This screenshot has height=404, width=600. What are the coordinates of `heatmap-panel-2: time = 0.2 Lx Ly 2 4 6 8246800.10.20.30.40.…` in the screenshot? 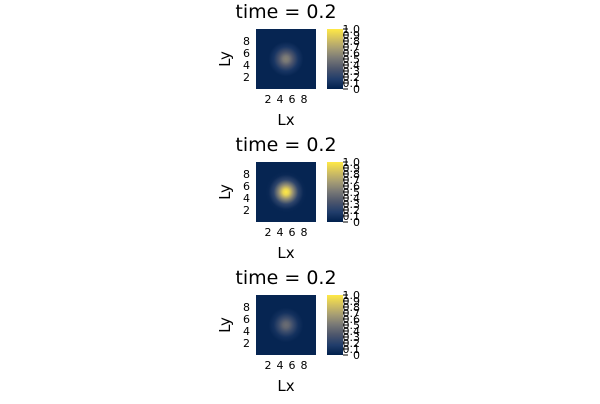 It's located at (288, 198).